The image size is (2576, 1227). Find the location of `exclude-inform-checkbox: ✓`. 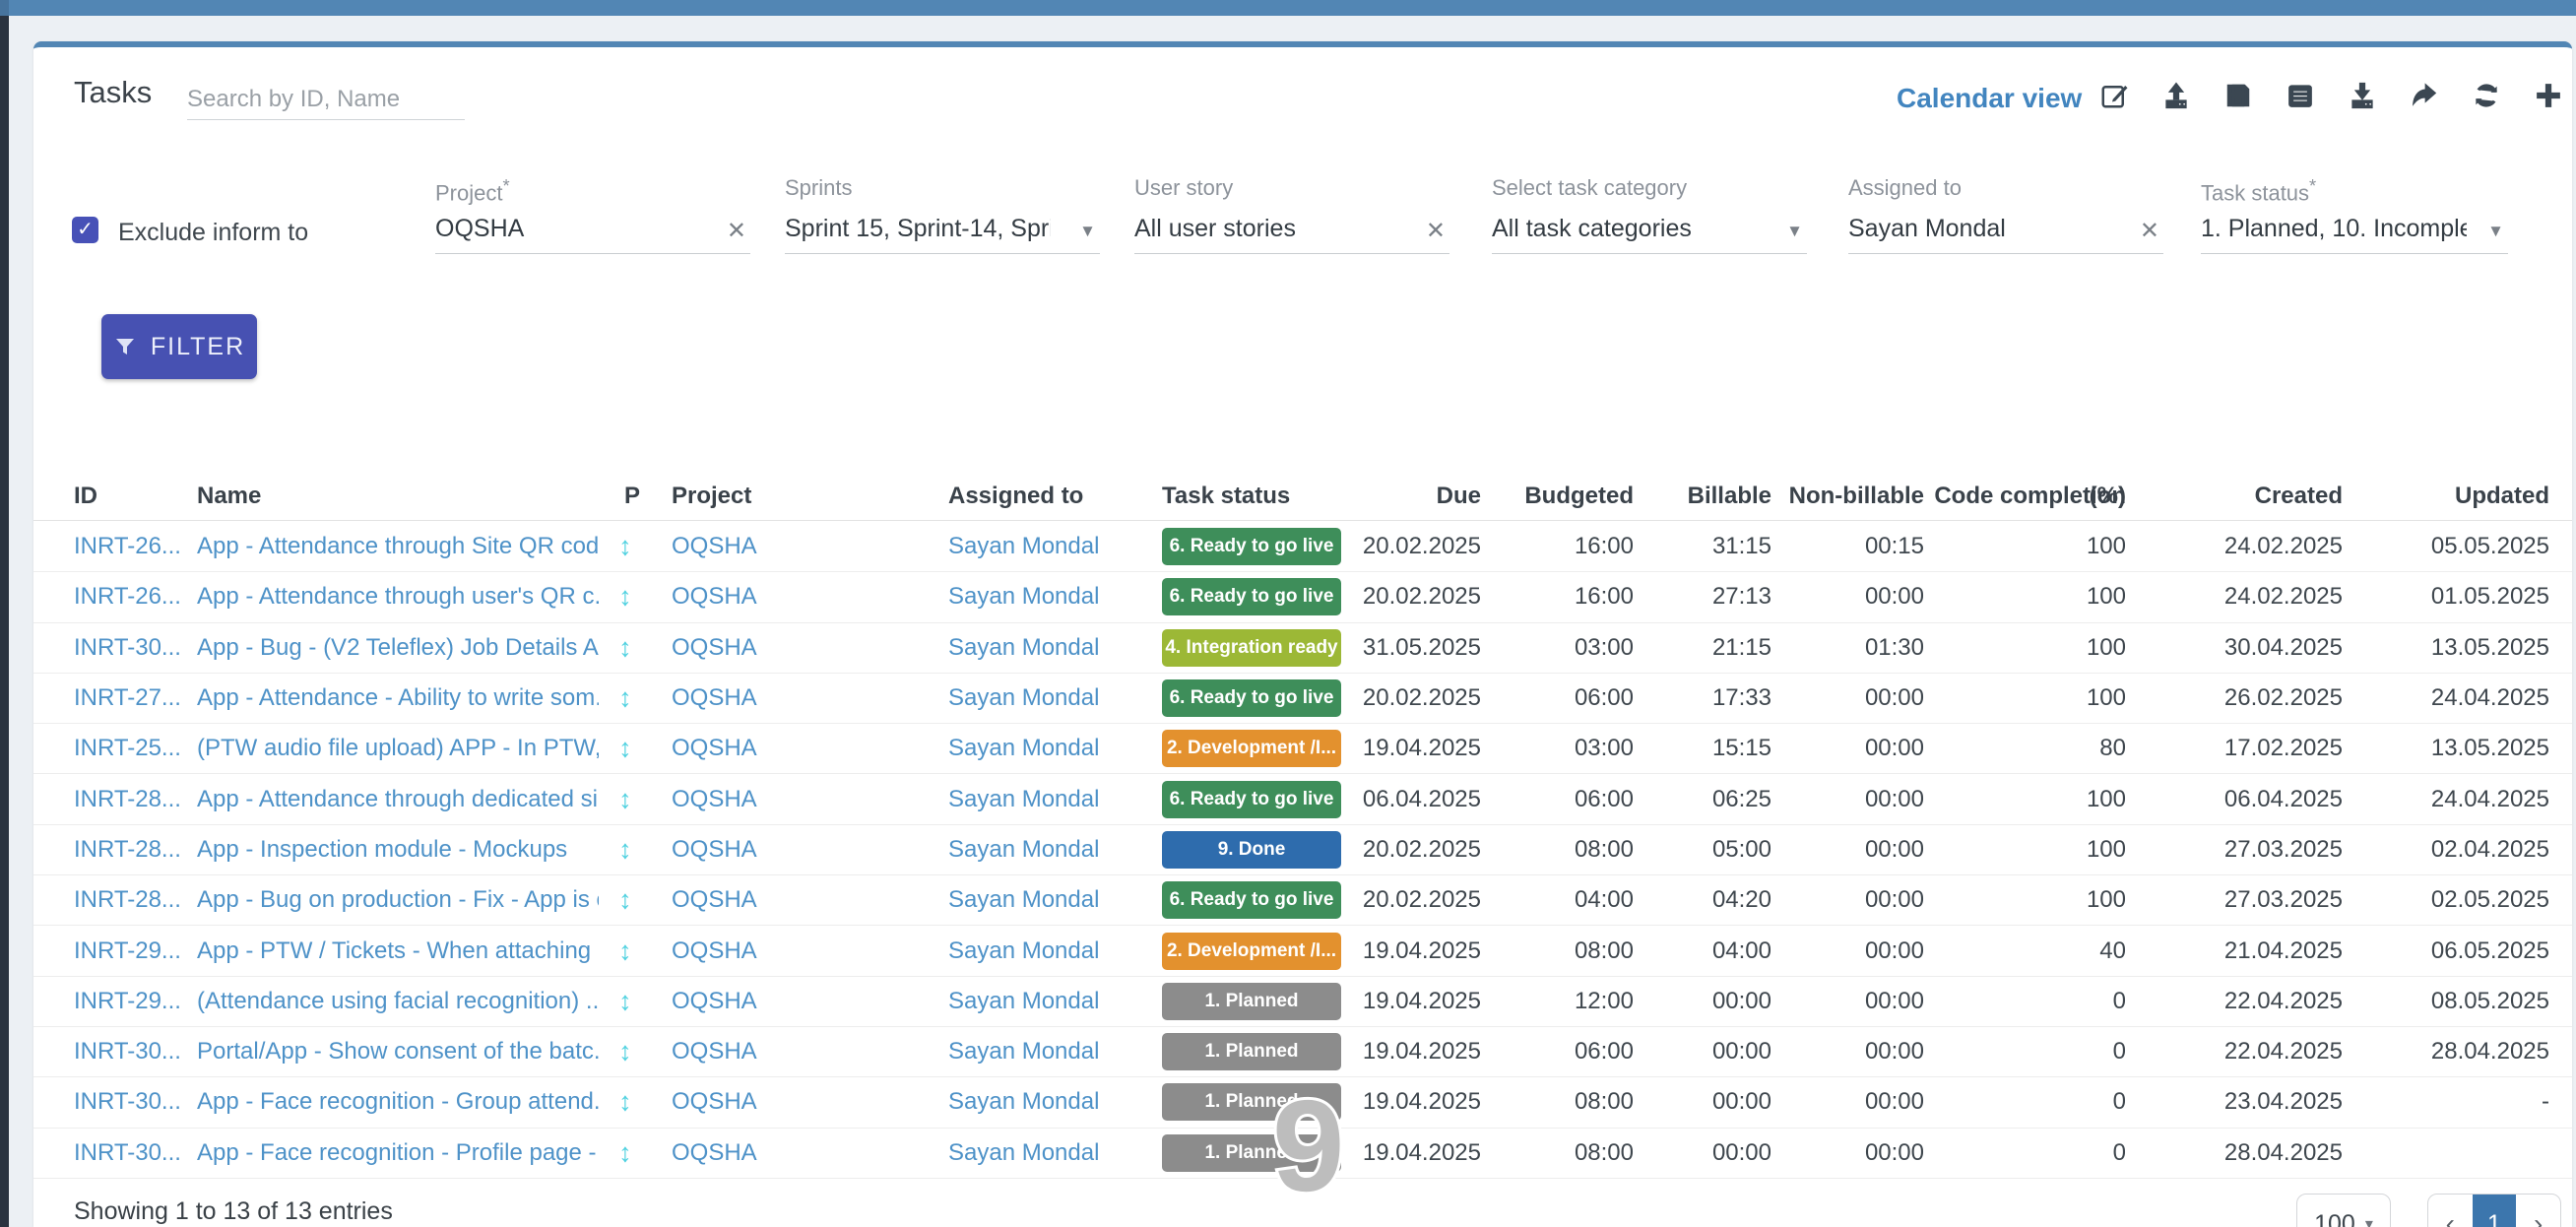

exclude-inform-checkbox: ✓ is located at coordinates (85, 230).